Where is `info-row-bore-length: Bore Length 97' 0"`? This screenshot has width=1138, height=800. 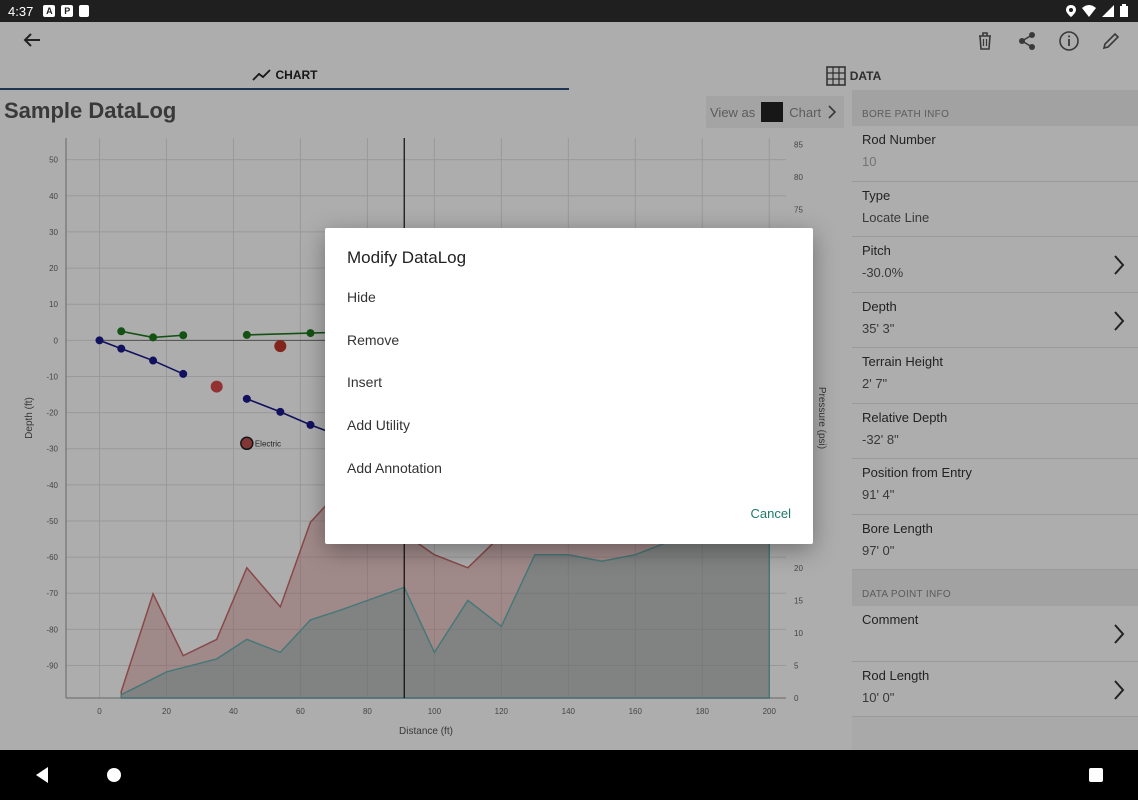 info-row-bore-length: Bore Length 97' 0" is located at coordinates (995, 542).